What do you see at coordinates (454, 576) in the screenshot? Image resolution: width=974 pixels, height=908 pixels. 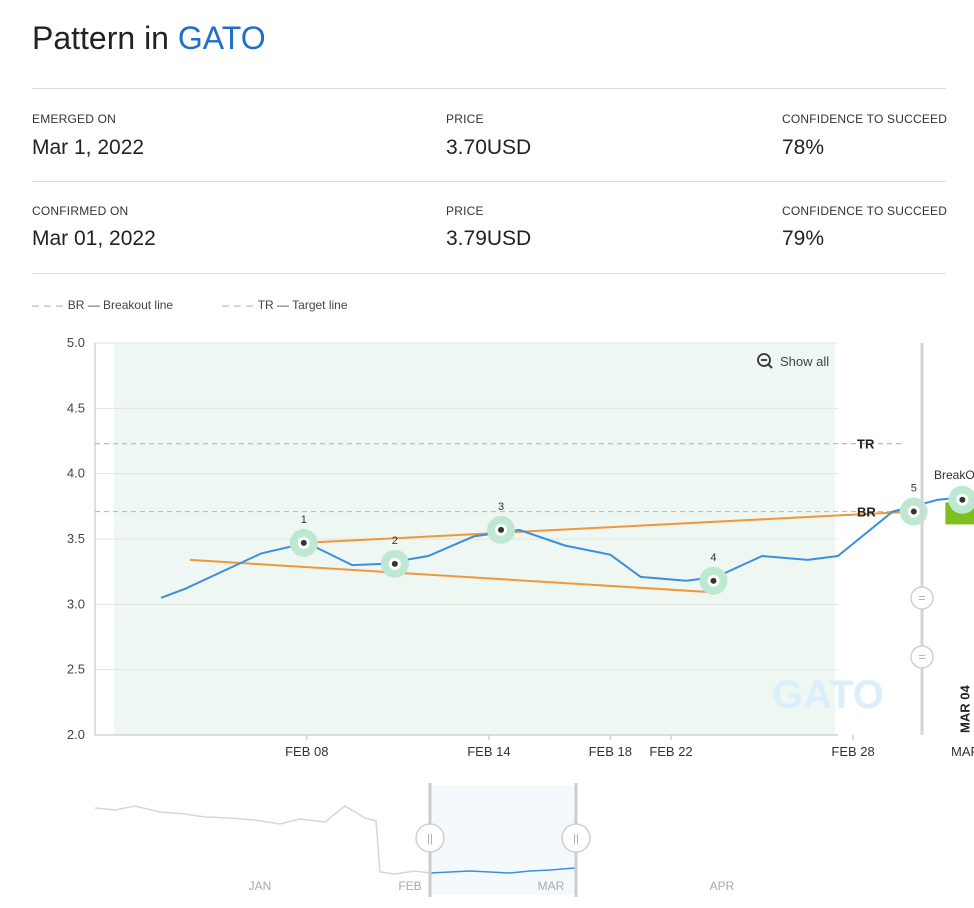 I see `lower-trend-line` at bounding box center [454, 576].